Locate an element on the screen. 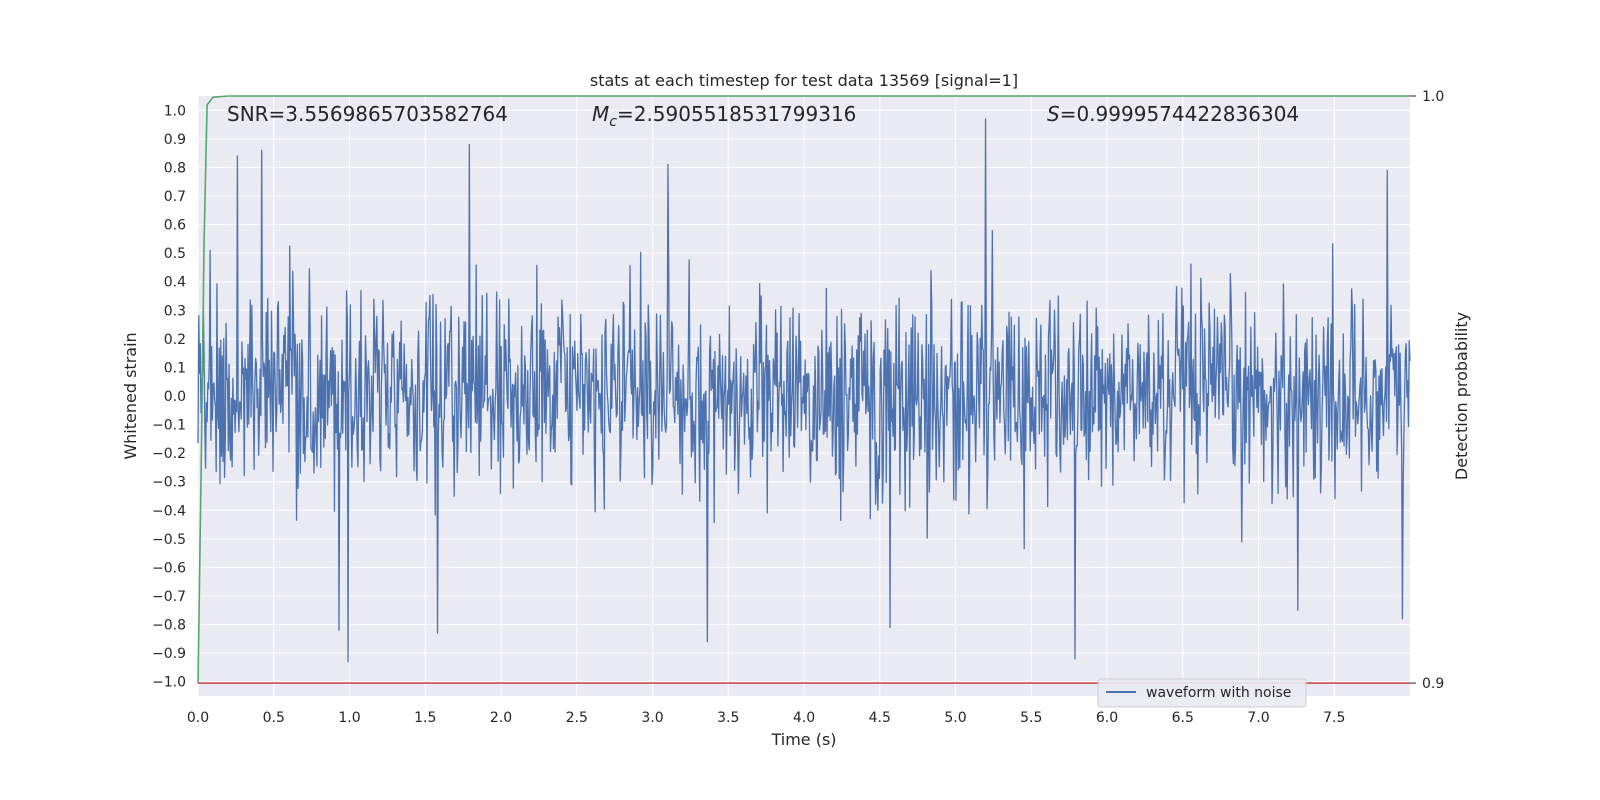 The width and height of the screenshot is (1600, 800). y-tick-label: 0.8 is located at coordinates (175, 168).